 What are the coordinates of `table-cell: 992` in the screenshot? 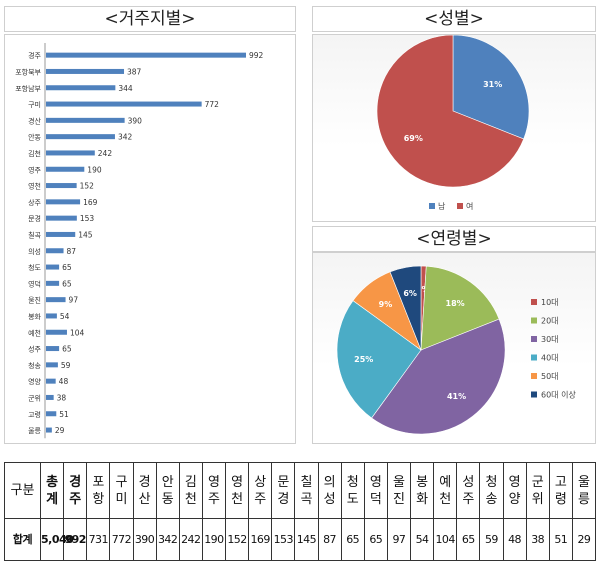 It's located at (75, 539).